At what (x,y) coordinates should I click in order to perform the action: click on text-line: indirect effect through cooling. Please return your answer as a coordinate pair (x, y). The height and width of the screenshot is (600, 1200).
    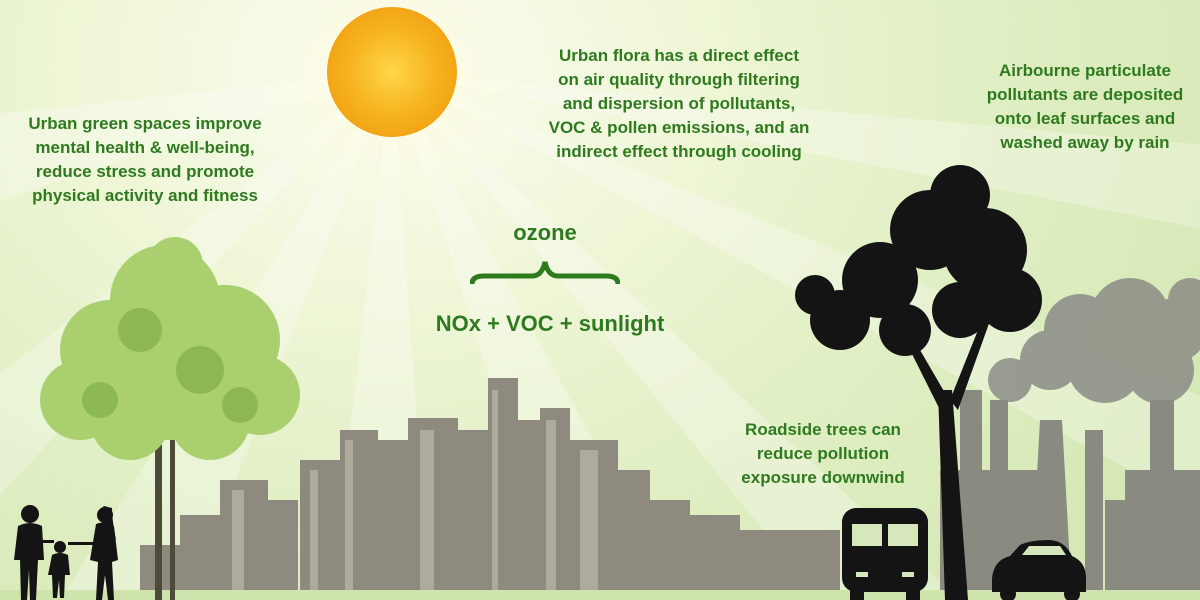
    Looking at the image, I should click on (679, 151).